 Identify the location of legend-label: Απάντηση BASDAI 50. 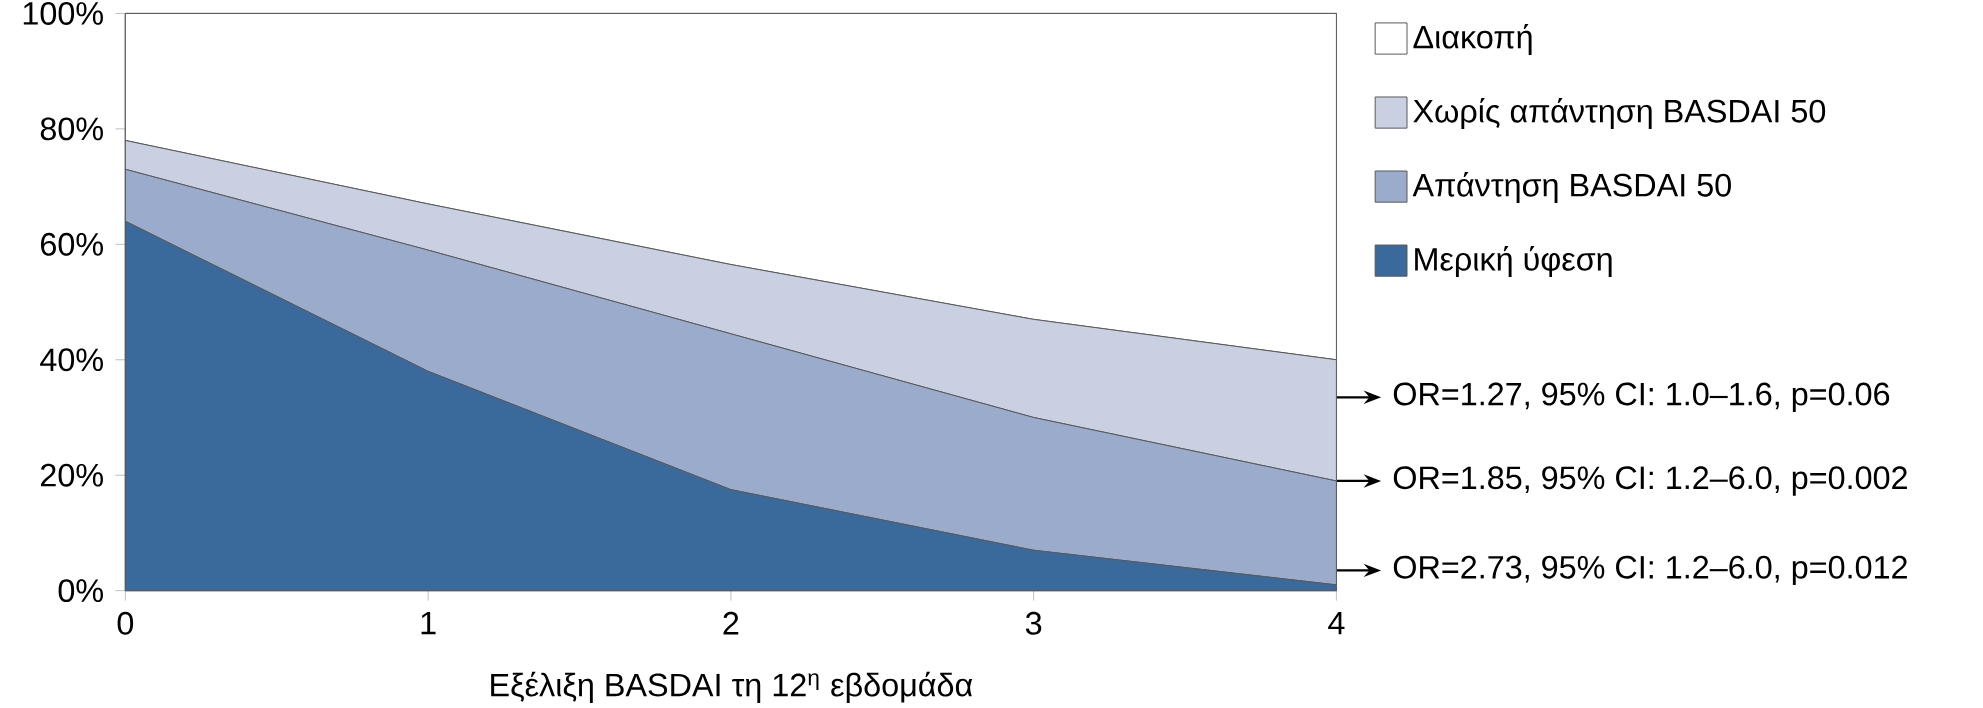
(1571, 187).